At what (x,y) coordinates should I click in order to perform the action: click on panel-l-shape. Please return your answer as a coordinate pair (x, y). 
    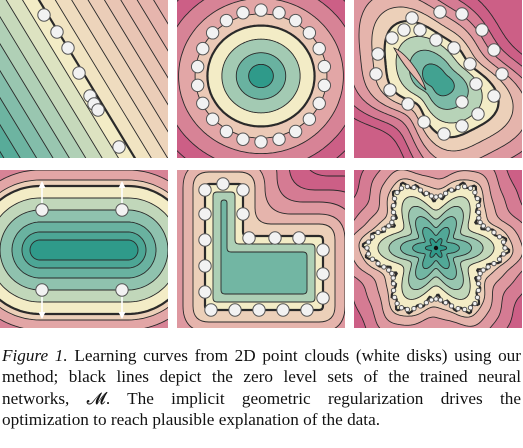
    Looking at the image, I should click on (261, 249).